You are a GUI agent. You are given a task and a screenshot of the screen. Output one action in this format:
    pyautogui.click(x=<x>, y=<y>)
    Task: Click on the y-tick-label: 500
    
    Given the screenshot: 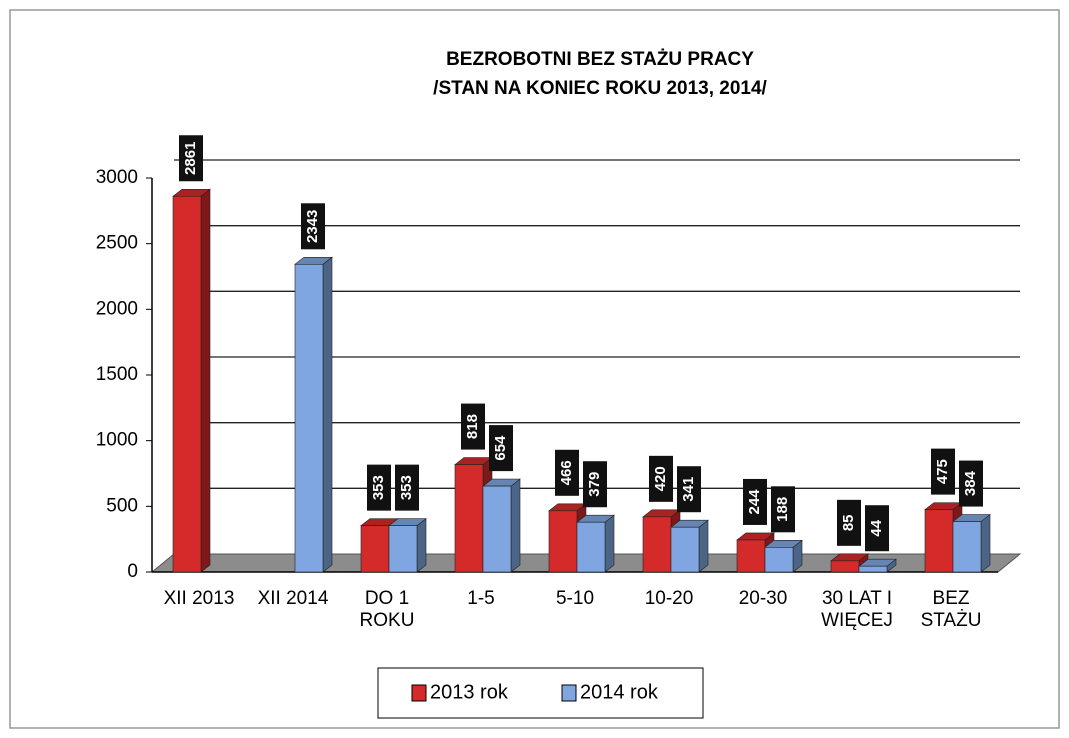 What is the action you would take?
    pyautogui.click(x=122, y=505)
    